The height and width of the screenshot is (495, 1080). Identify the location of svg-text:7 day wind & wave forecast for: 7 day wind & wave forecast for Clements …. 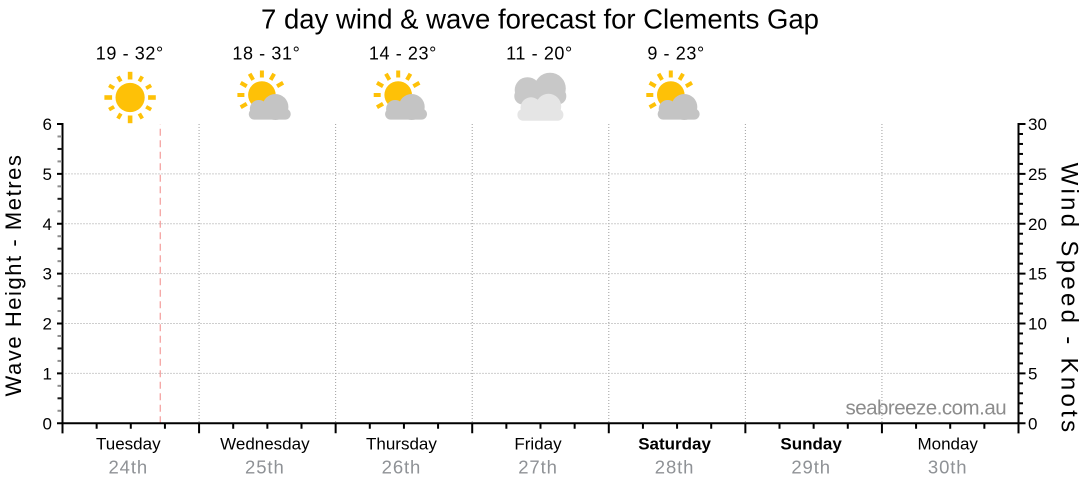
(540, 18).